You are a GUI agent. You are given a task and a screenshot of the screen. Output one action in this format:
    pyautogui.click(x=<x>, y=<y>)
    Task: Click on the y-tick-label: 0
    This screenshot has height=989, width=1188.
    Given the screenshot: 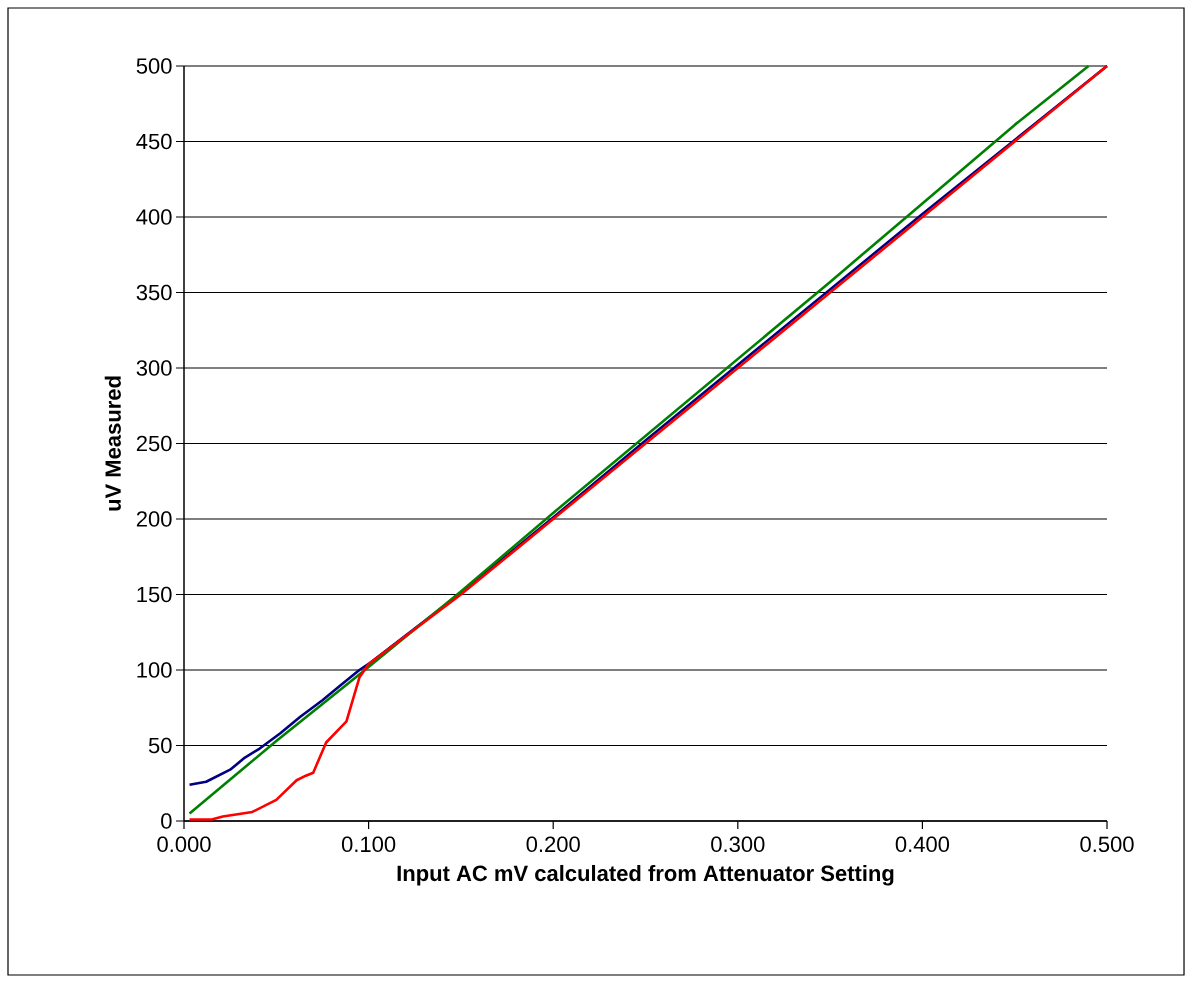 What is the action you would take?
    pyautogui.click(x=166, y=821)
    